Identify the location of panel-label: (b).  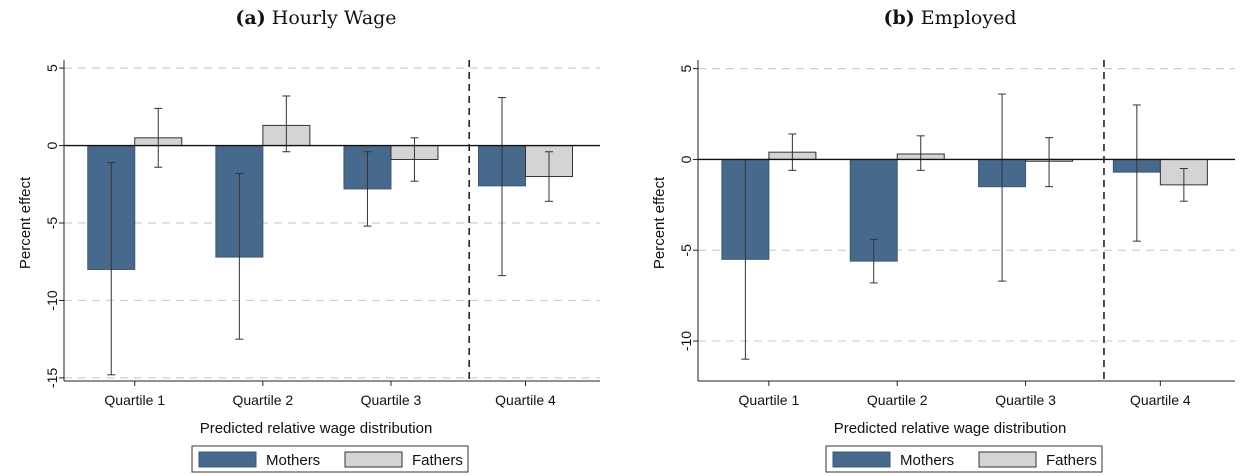
(898, 18).